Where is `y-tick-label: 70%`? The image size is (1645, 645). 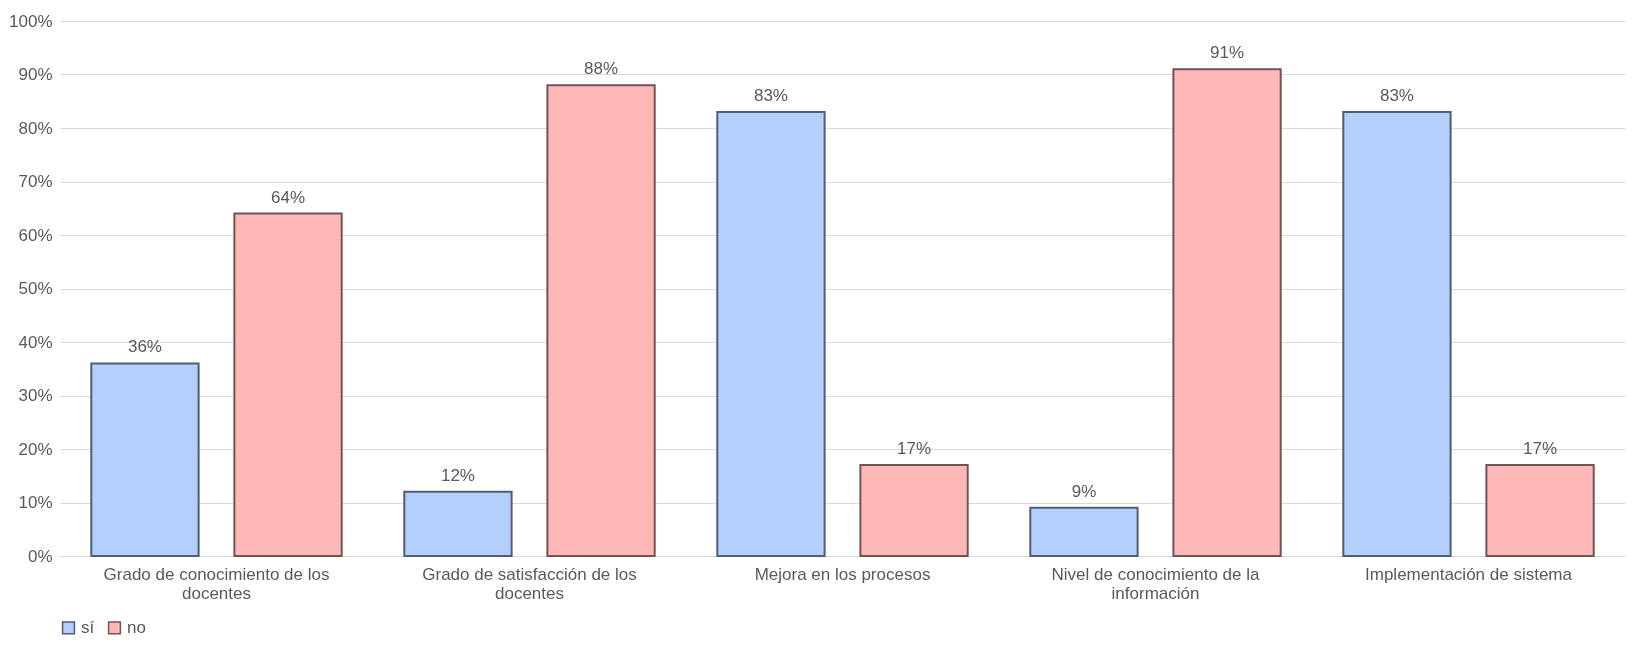
y-tick-label: 70% is located at coordinates (35, 181).